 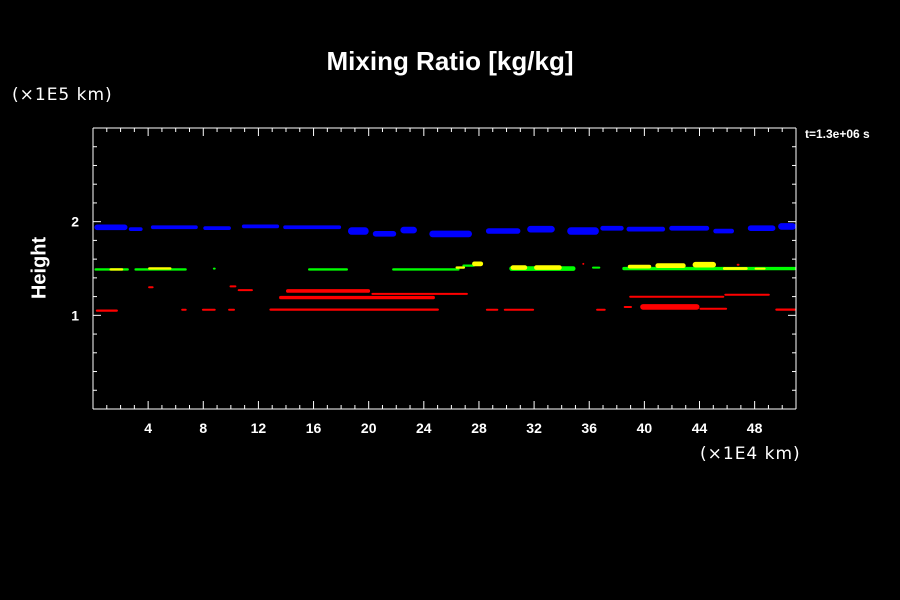 What do you see at coordinates (203, 428) in the screenshot?
I see `x-tick-label: 8` at bounding box center [203, 428].